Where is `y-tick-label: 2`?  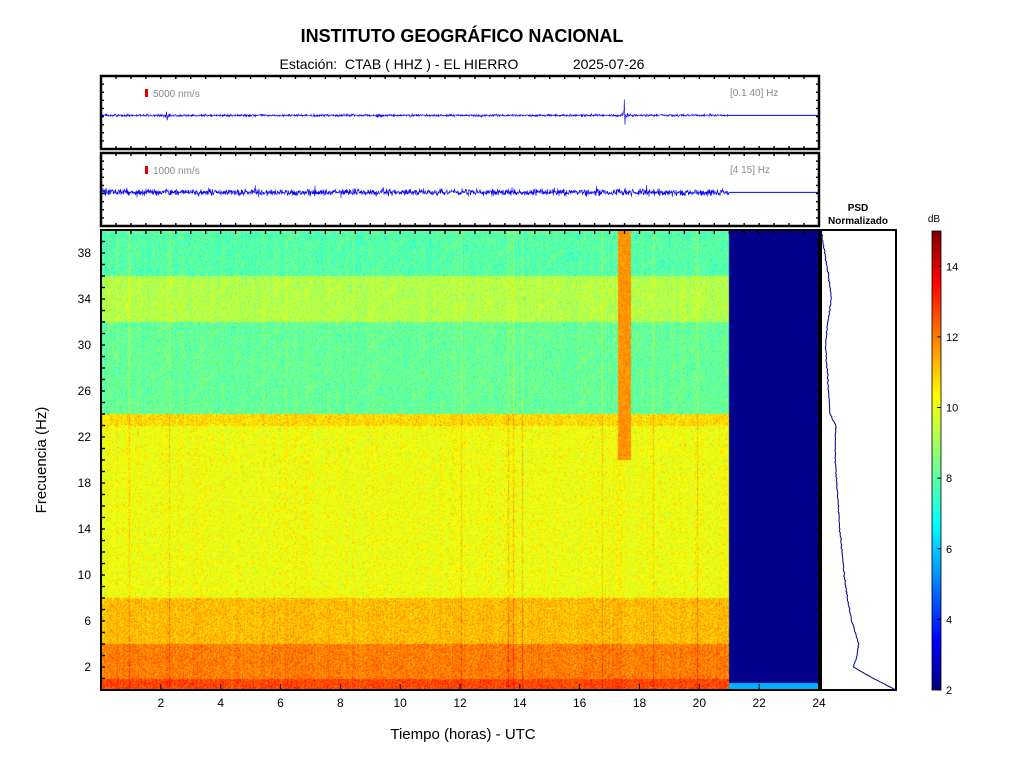
y-tick-label: 2 is located at coordinates (87, 667).